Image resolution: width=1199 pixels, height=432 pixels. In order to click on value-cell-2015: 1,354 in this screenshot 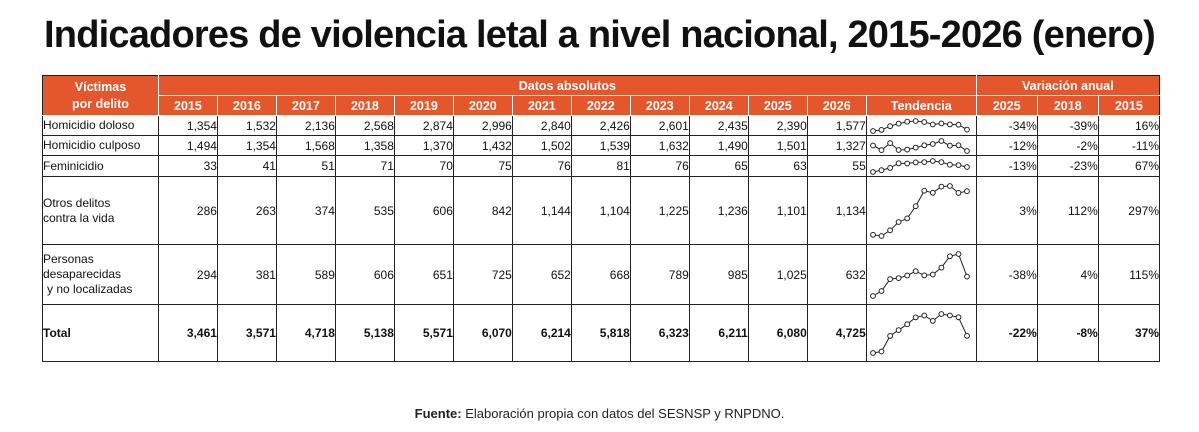, I will do `click(187, 125)`.